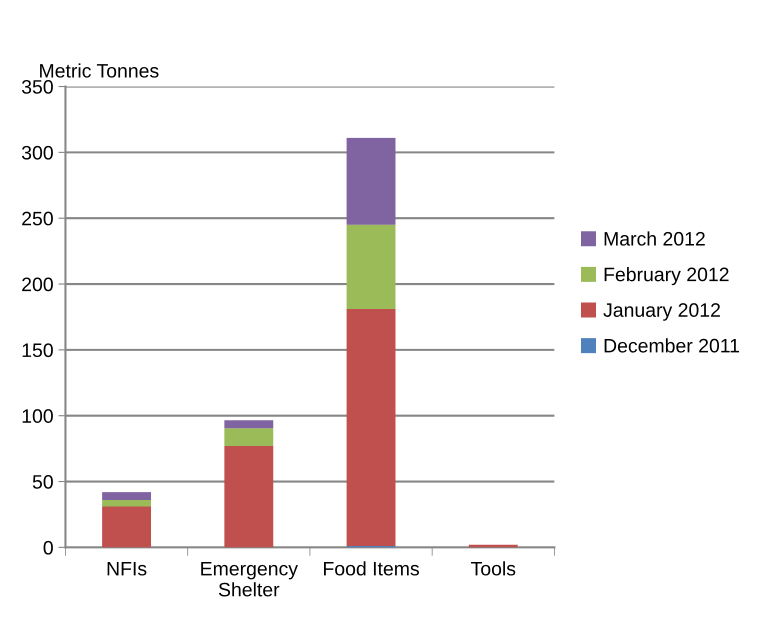  Describe the element at coordinates (48, 547) in the screenshot. I see `y-tick-label: 0` at that location.